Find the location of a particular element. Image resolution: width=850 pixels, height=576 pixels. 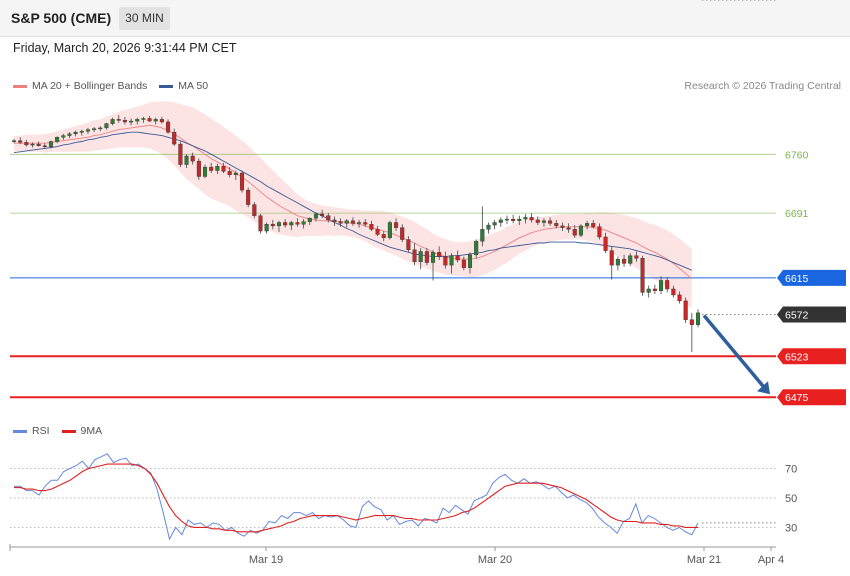

support-tag-bg is located at coordinates (811, 397).